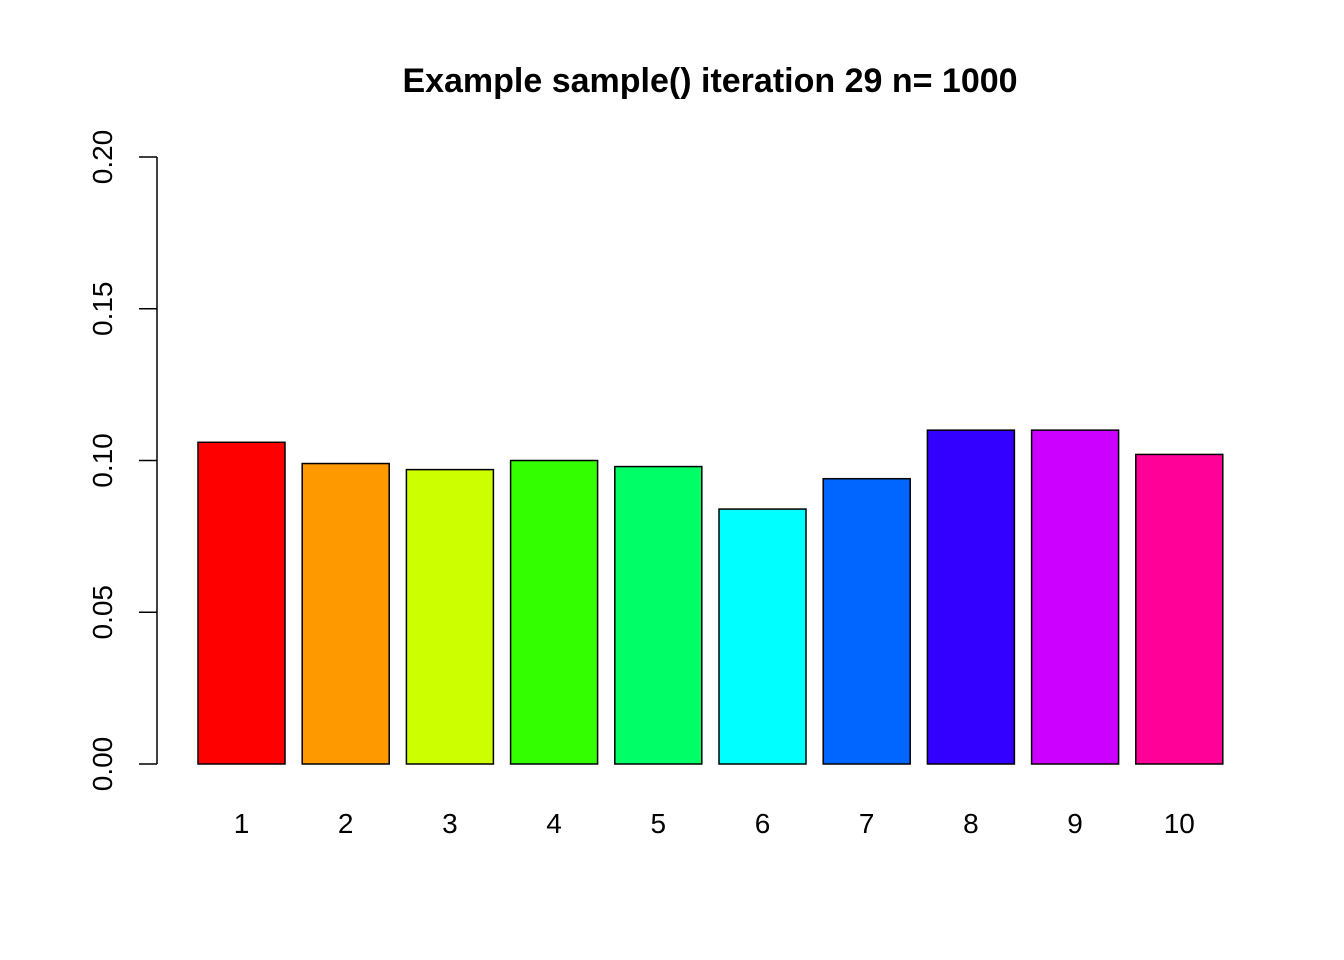 The width and height of the screenshot is (1344, 960). Describe the element at coordinates (554, 823) in the screenshot. I see `x-tick-label: 4` at that location.